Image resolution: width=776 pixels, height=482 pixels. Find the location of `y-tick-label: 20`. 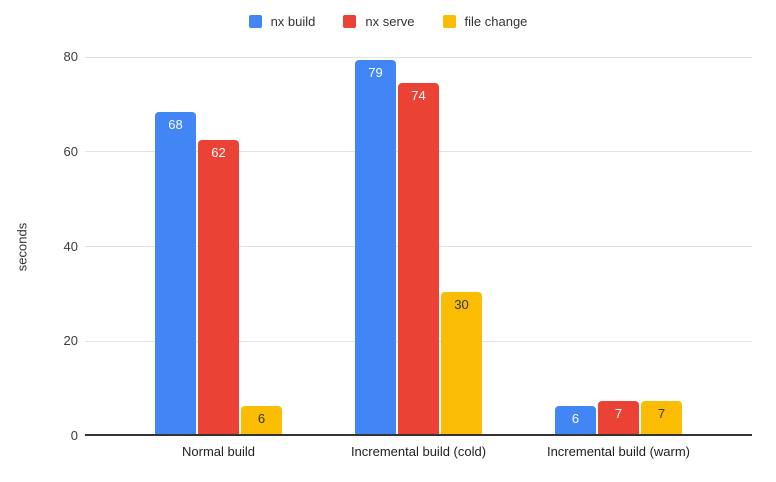

y-tick-label: 20 is located at coordinates (70, 341).